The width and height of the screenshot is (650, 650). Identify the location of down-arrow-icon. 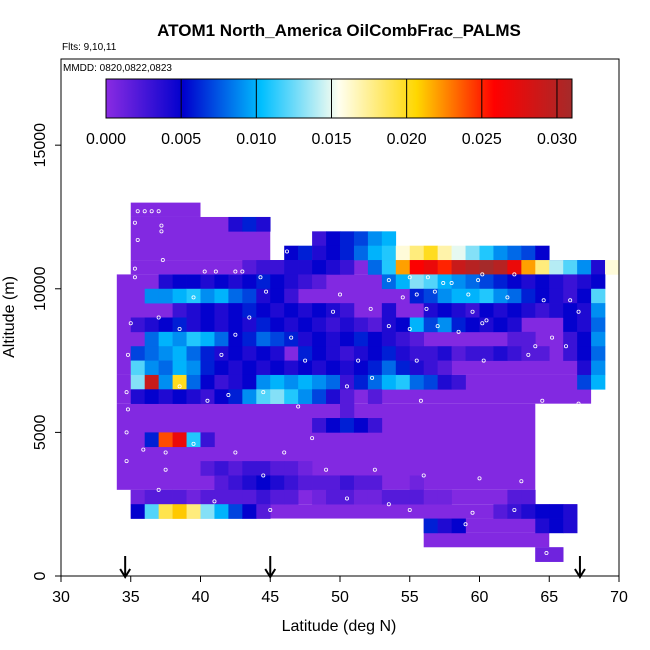
(270, 567).